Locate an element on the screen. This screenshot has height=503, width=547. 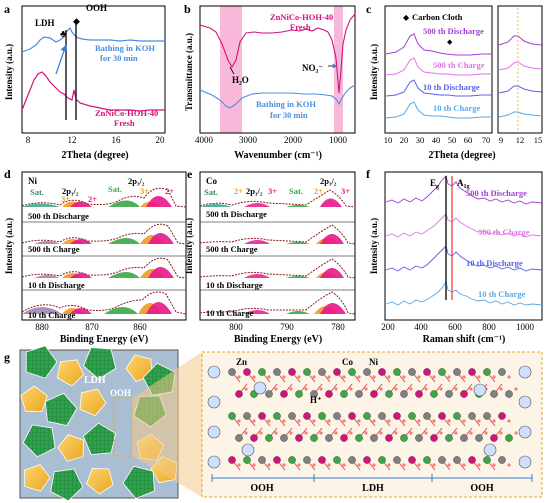
ylabel-e: Intensity (a.u.) is located at coordinates (189, 246).